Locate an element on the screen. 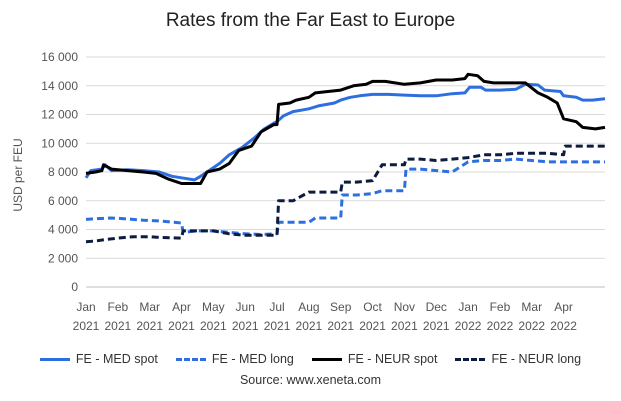  y-axis-label: USD per FEU is located at coordinates (18, 174).